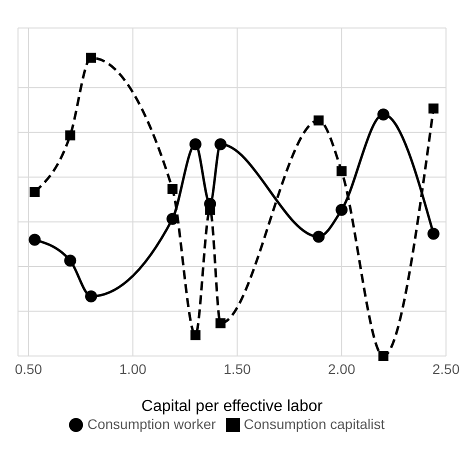 This screenshot has width=474, height=474. What do you see at coordinates (151, 424) in the screenshot?
I see `legend-label: Consumption worker` at bounding box center [151, 424].